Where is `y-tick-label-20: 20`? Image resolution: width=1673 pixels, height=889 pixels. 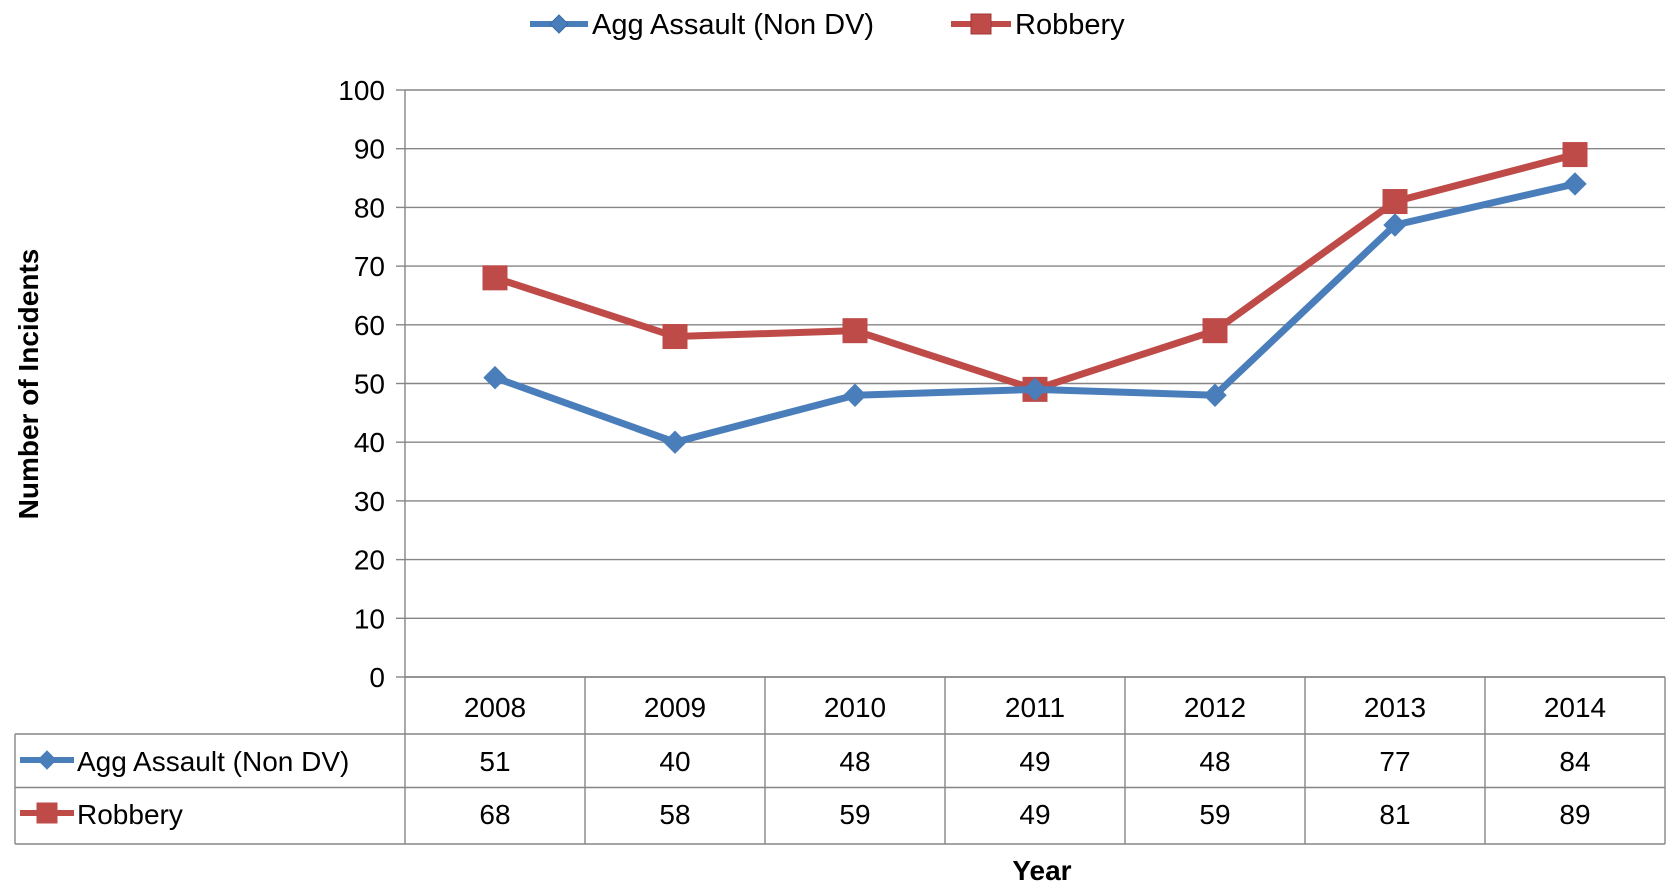 y-tick-label-20: 20 is located at coordinates (369, 560).